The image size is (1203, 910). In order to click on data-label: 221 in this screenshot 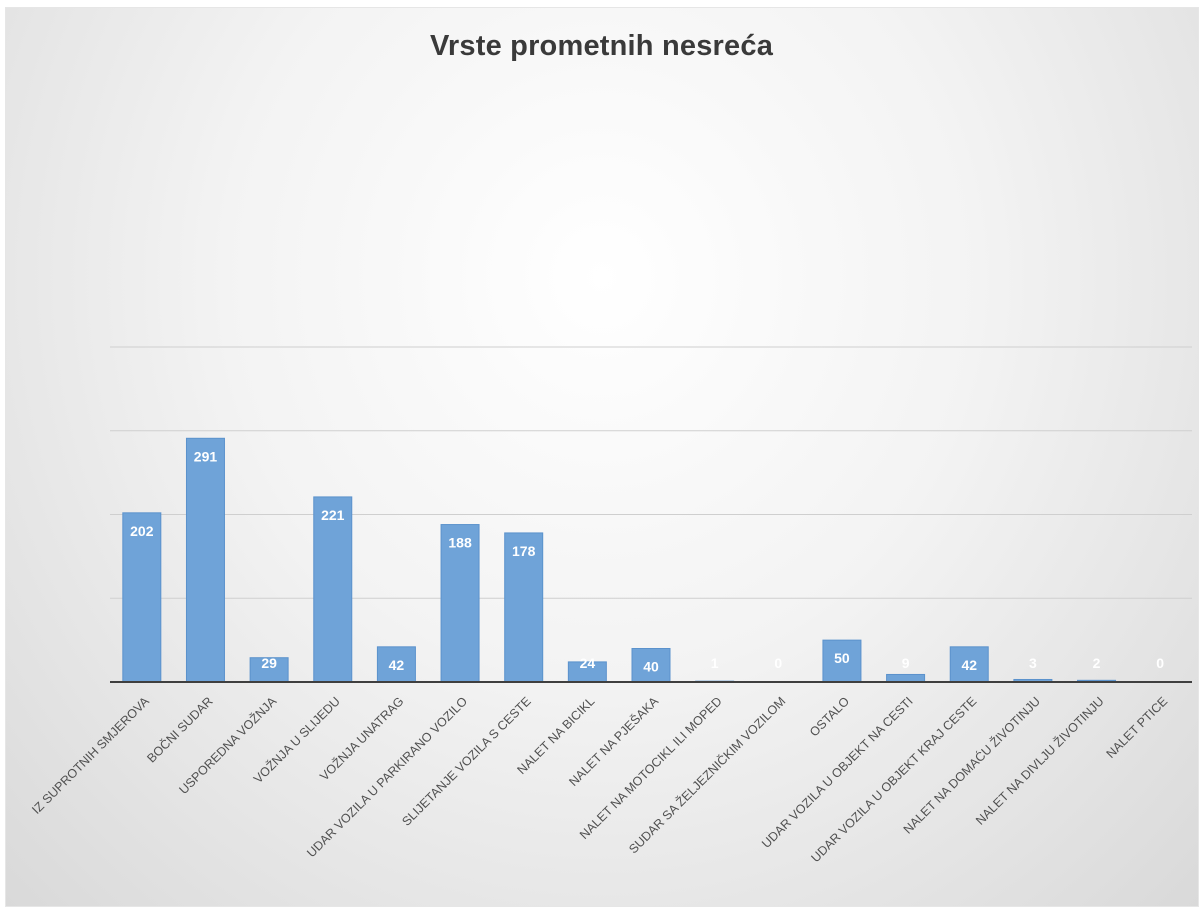, I will do `click(333, 515)`.